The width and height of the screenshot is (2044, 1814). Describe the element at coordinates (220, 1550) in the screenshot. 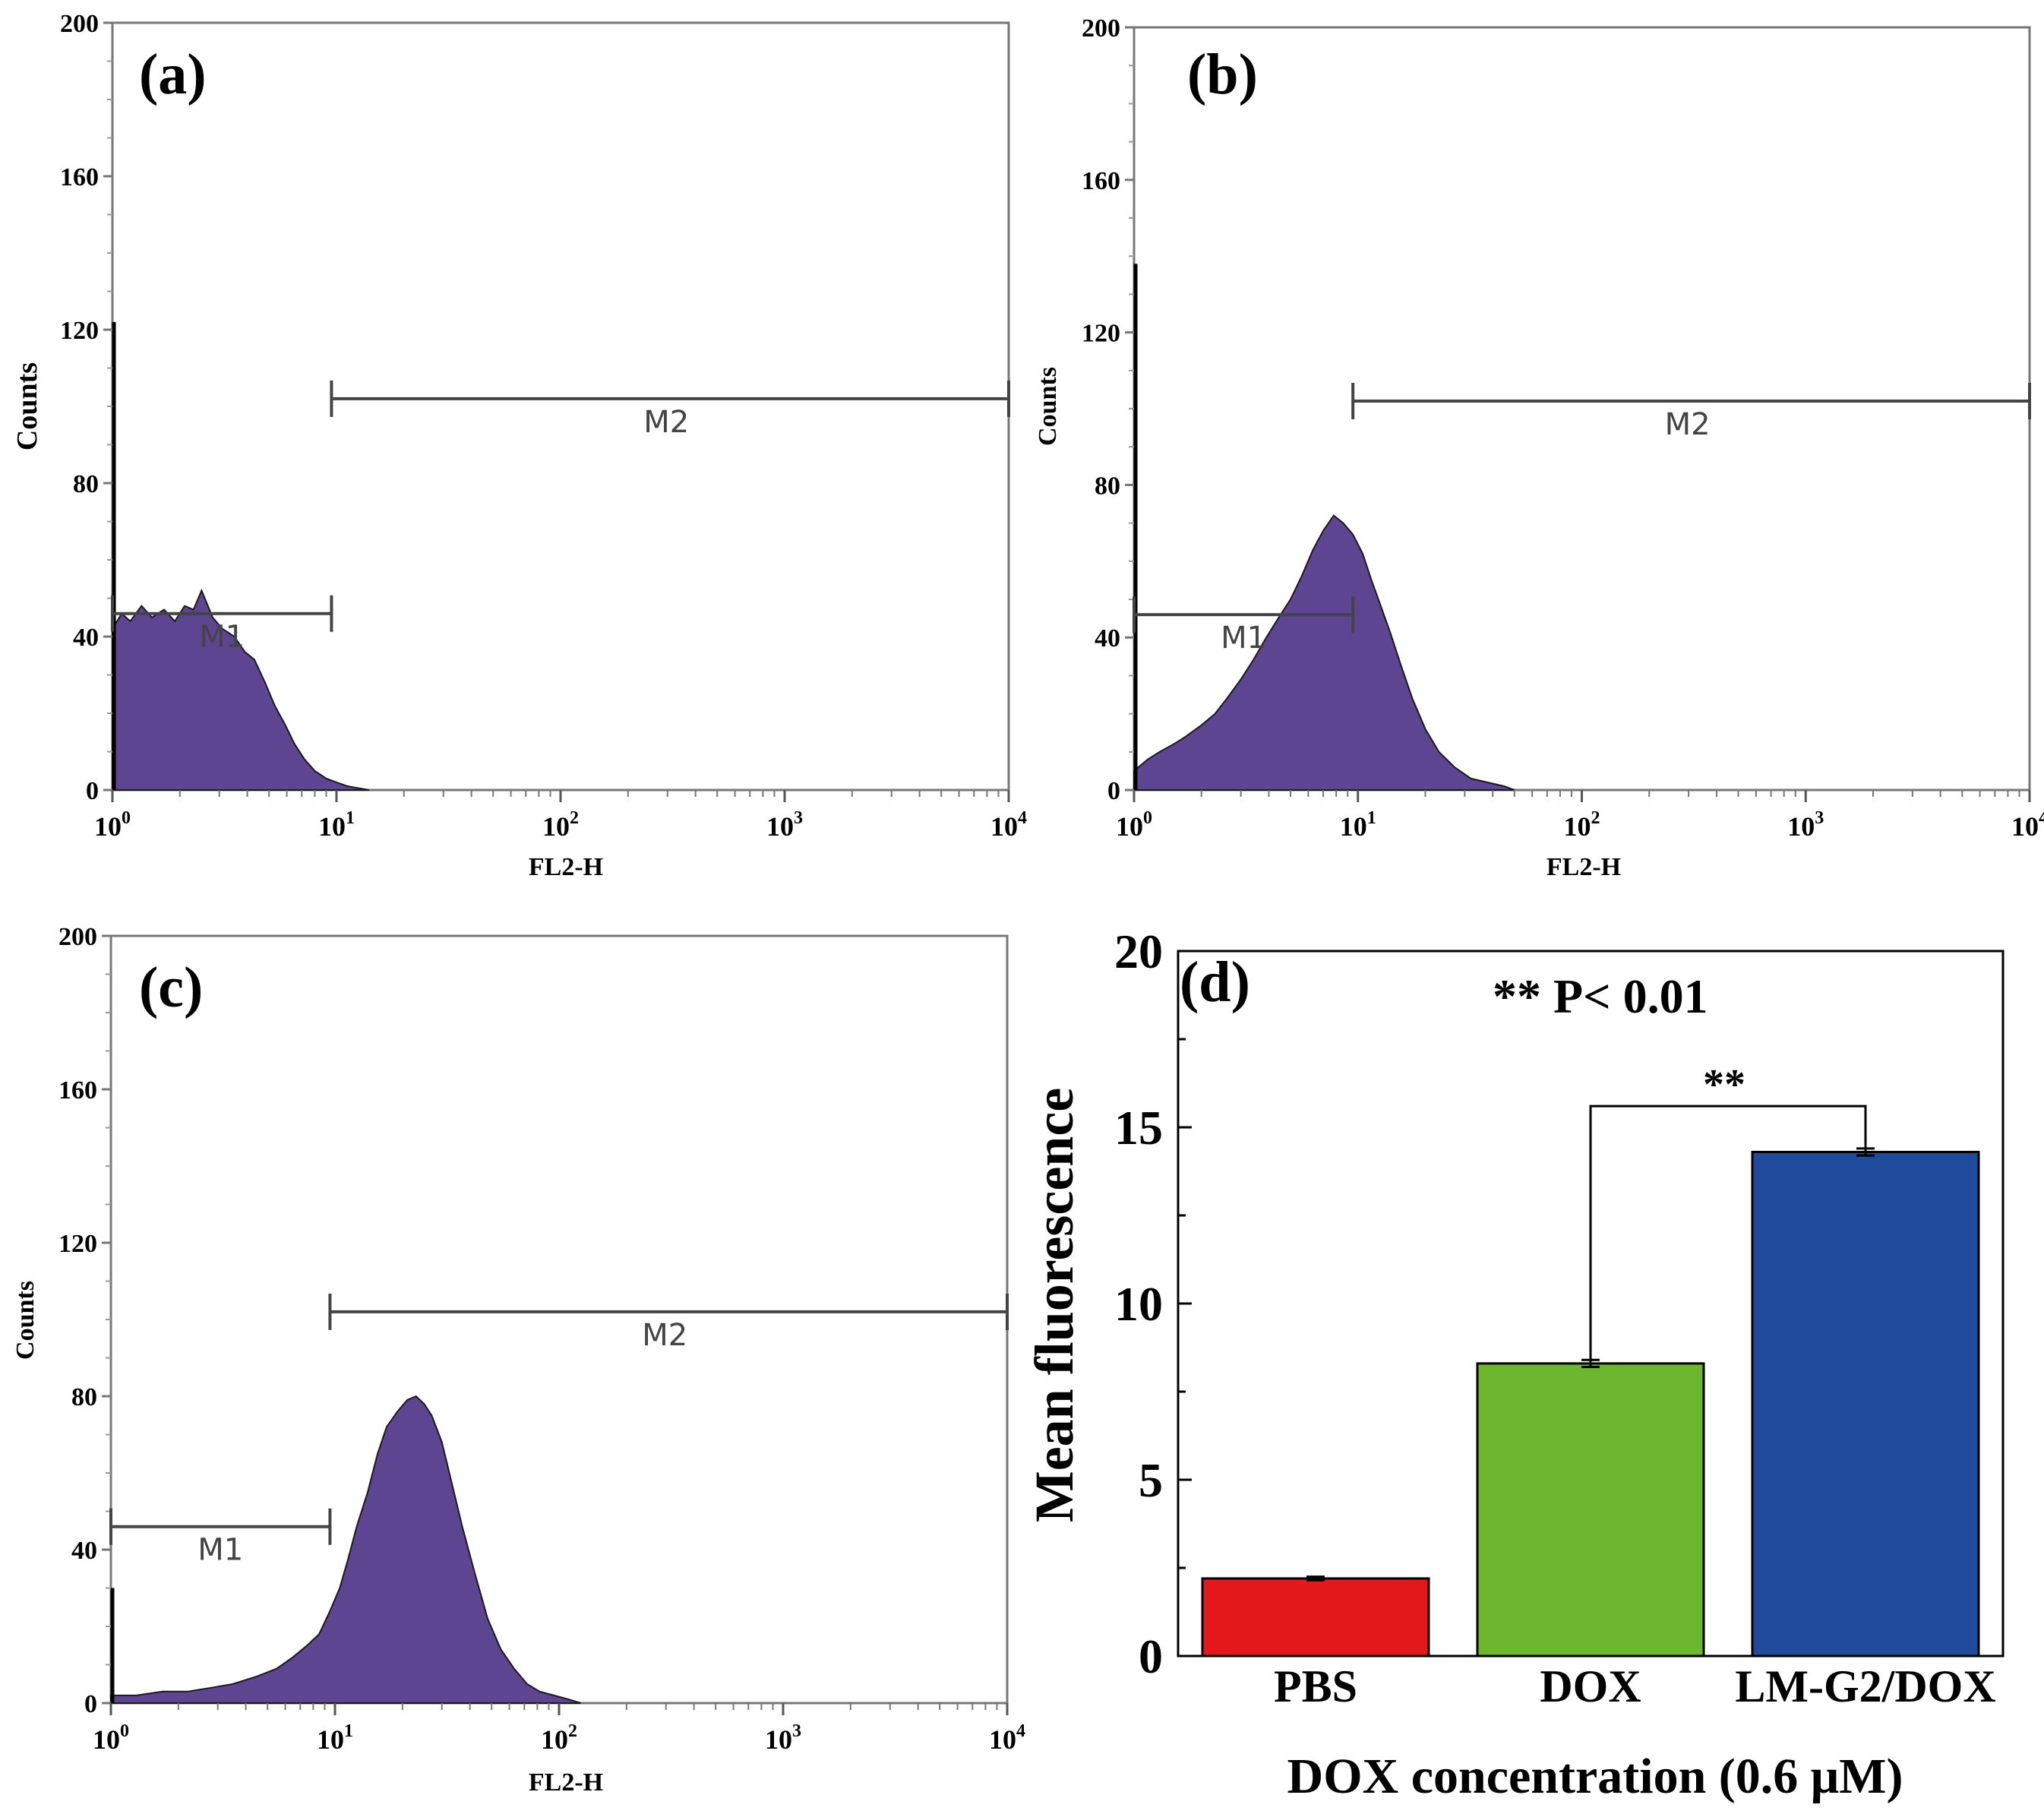

I see `panel-c-gate-m1-label: M1` at that location.